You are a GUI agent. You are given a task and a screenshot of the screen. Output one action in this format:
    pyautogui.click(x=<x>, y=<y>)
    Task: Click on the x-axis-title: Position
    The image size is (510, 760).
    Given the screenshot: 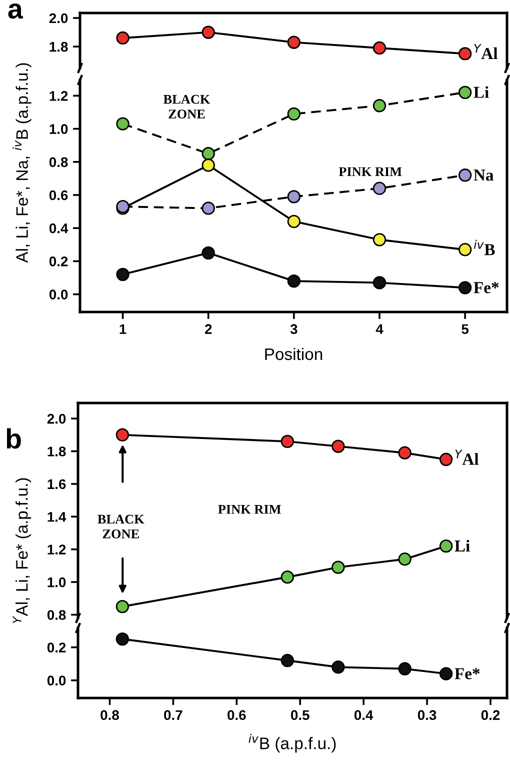 What is the action you would take?
    pyautogui.click(x=293, y=354)
    